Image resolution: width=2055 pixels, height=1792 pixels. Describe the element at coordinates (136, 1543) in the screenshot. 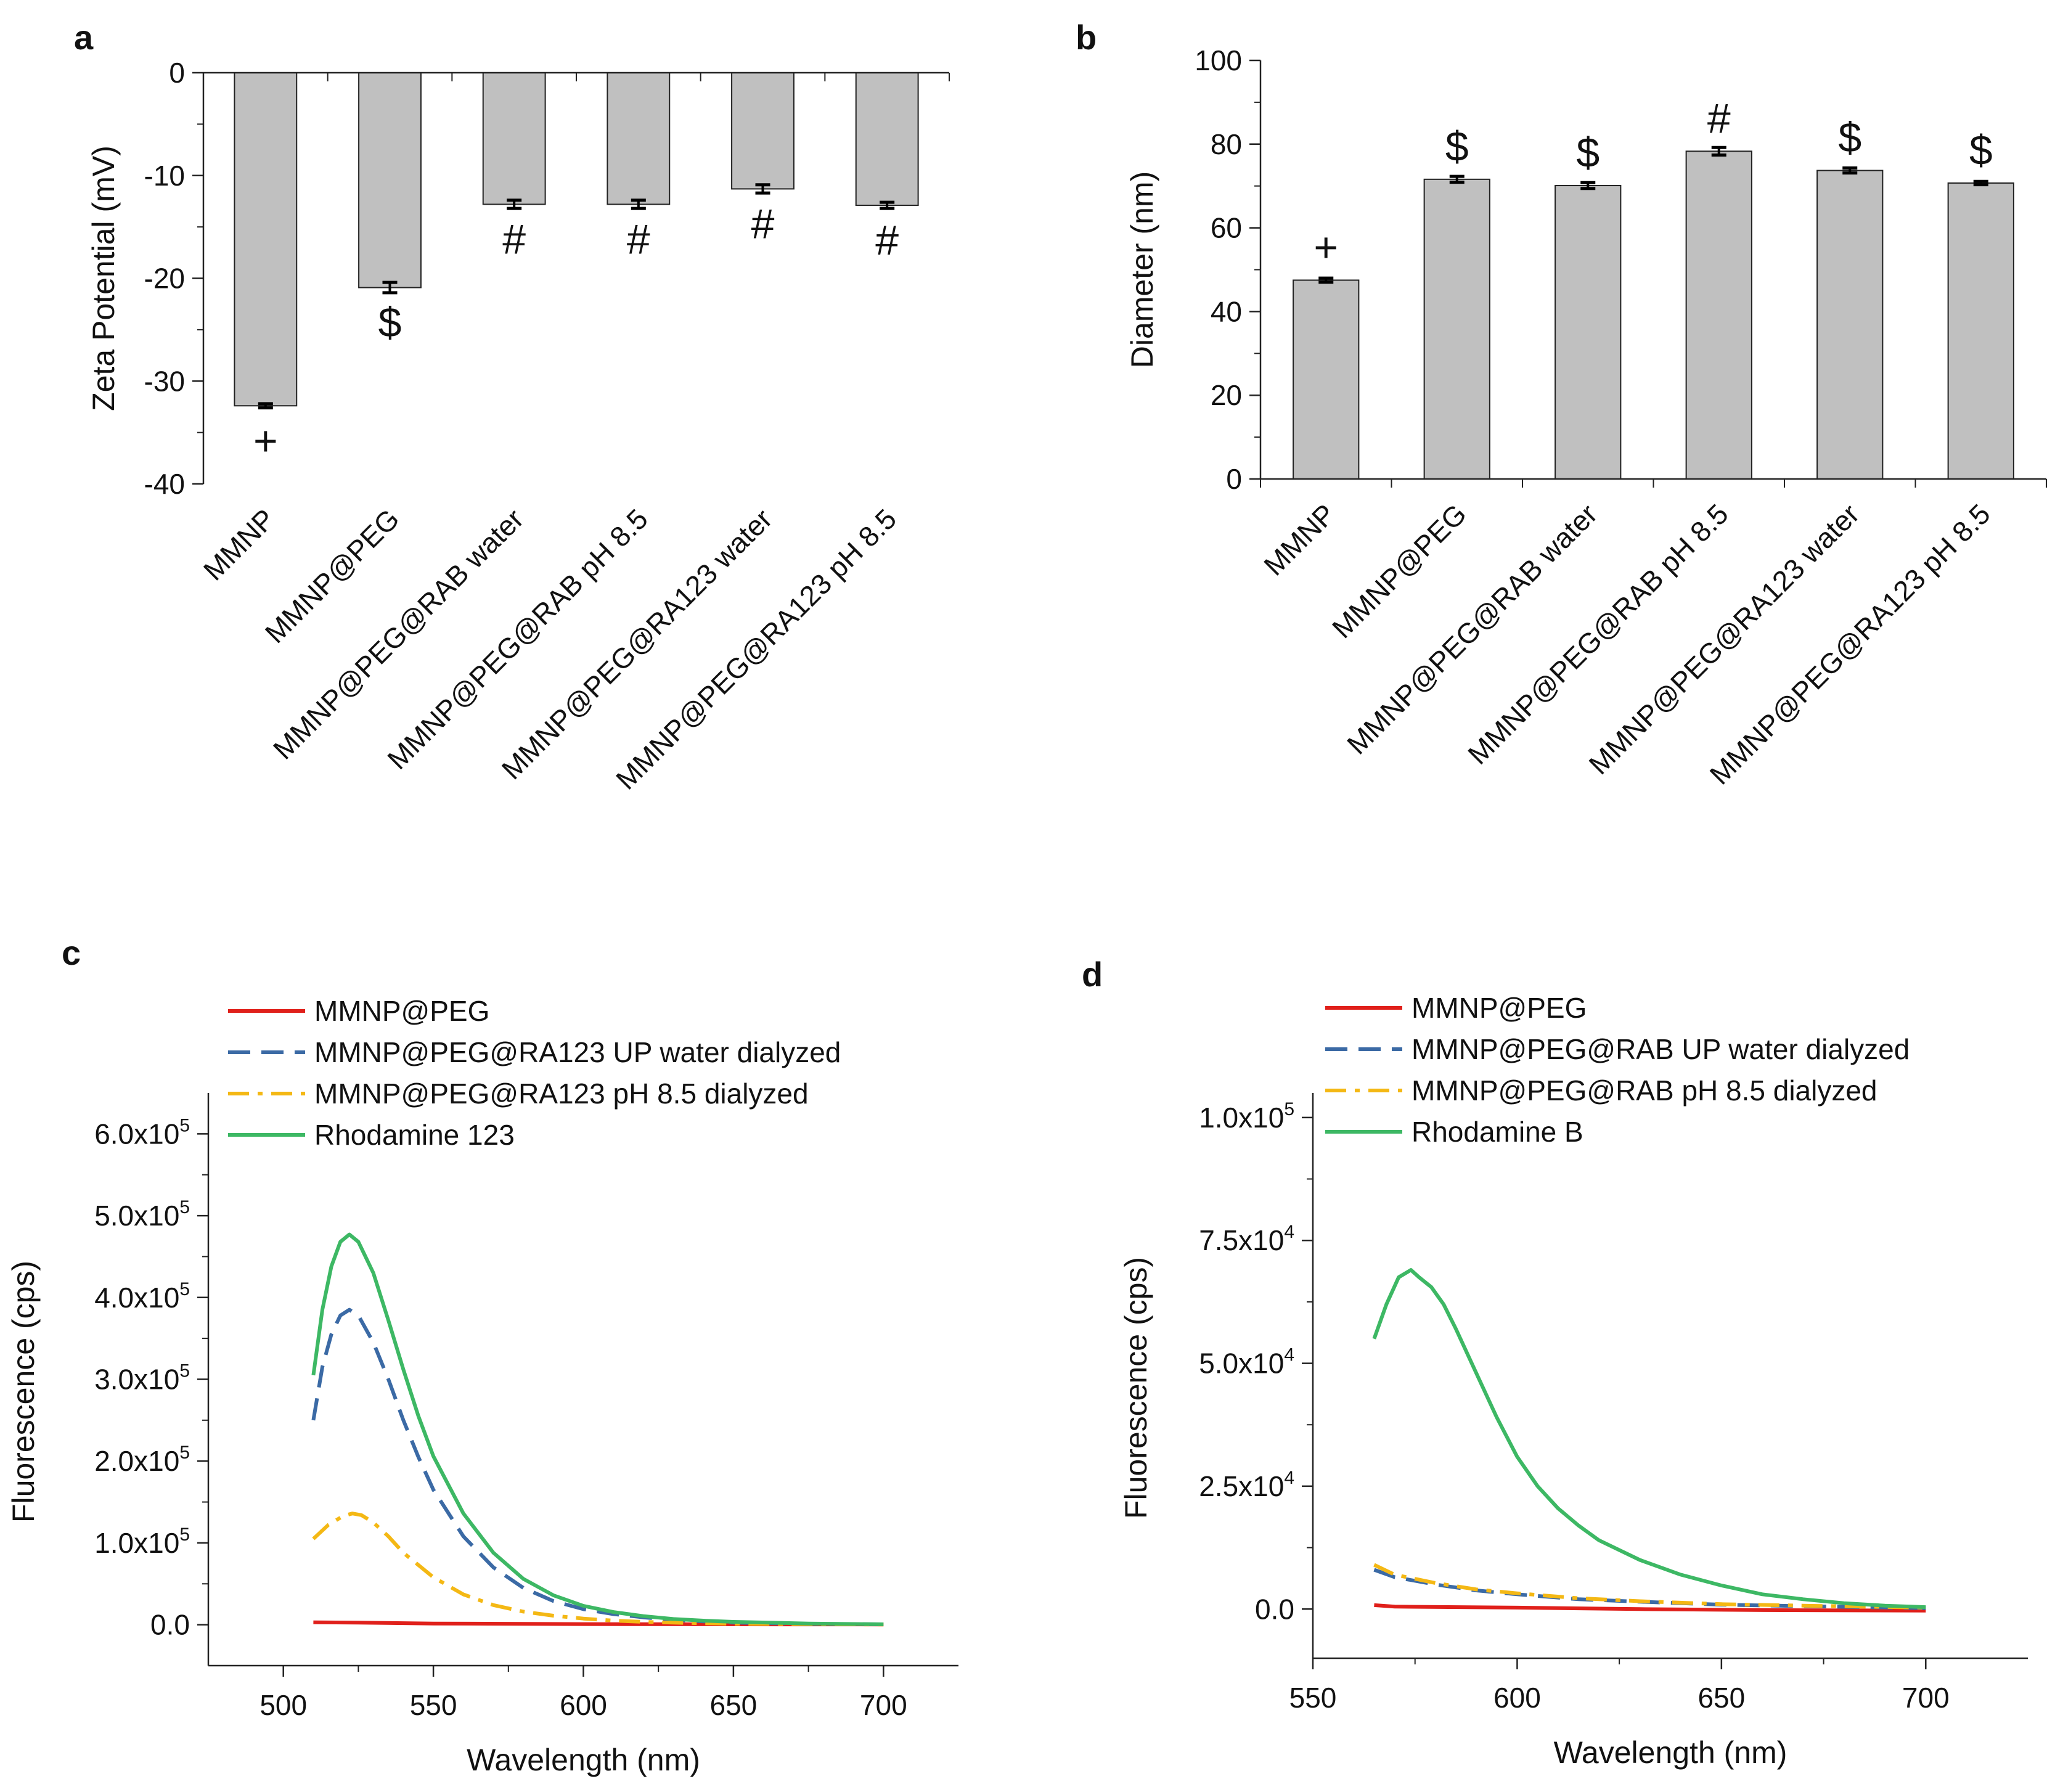

I see `y-tick-mantissa: 1.0x10` at that location.